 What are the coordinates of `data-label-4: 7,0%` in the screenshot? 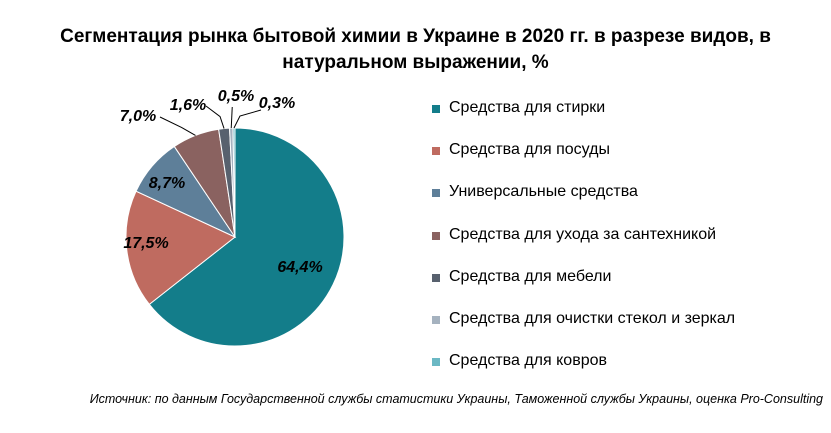 It's located at (138, 116).